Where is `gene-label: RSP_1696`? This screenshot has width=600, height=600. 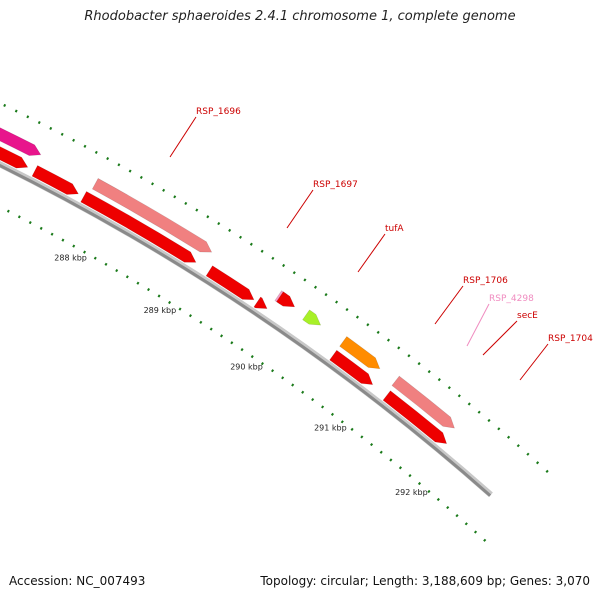
gene-label: RSP_1696 is located at coordinates (218, 112).